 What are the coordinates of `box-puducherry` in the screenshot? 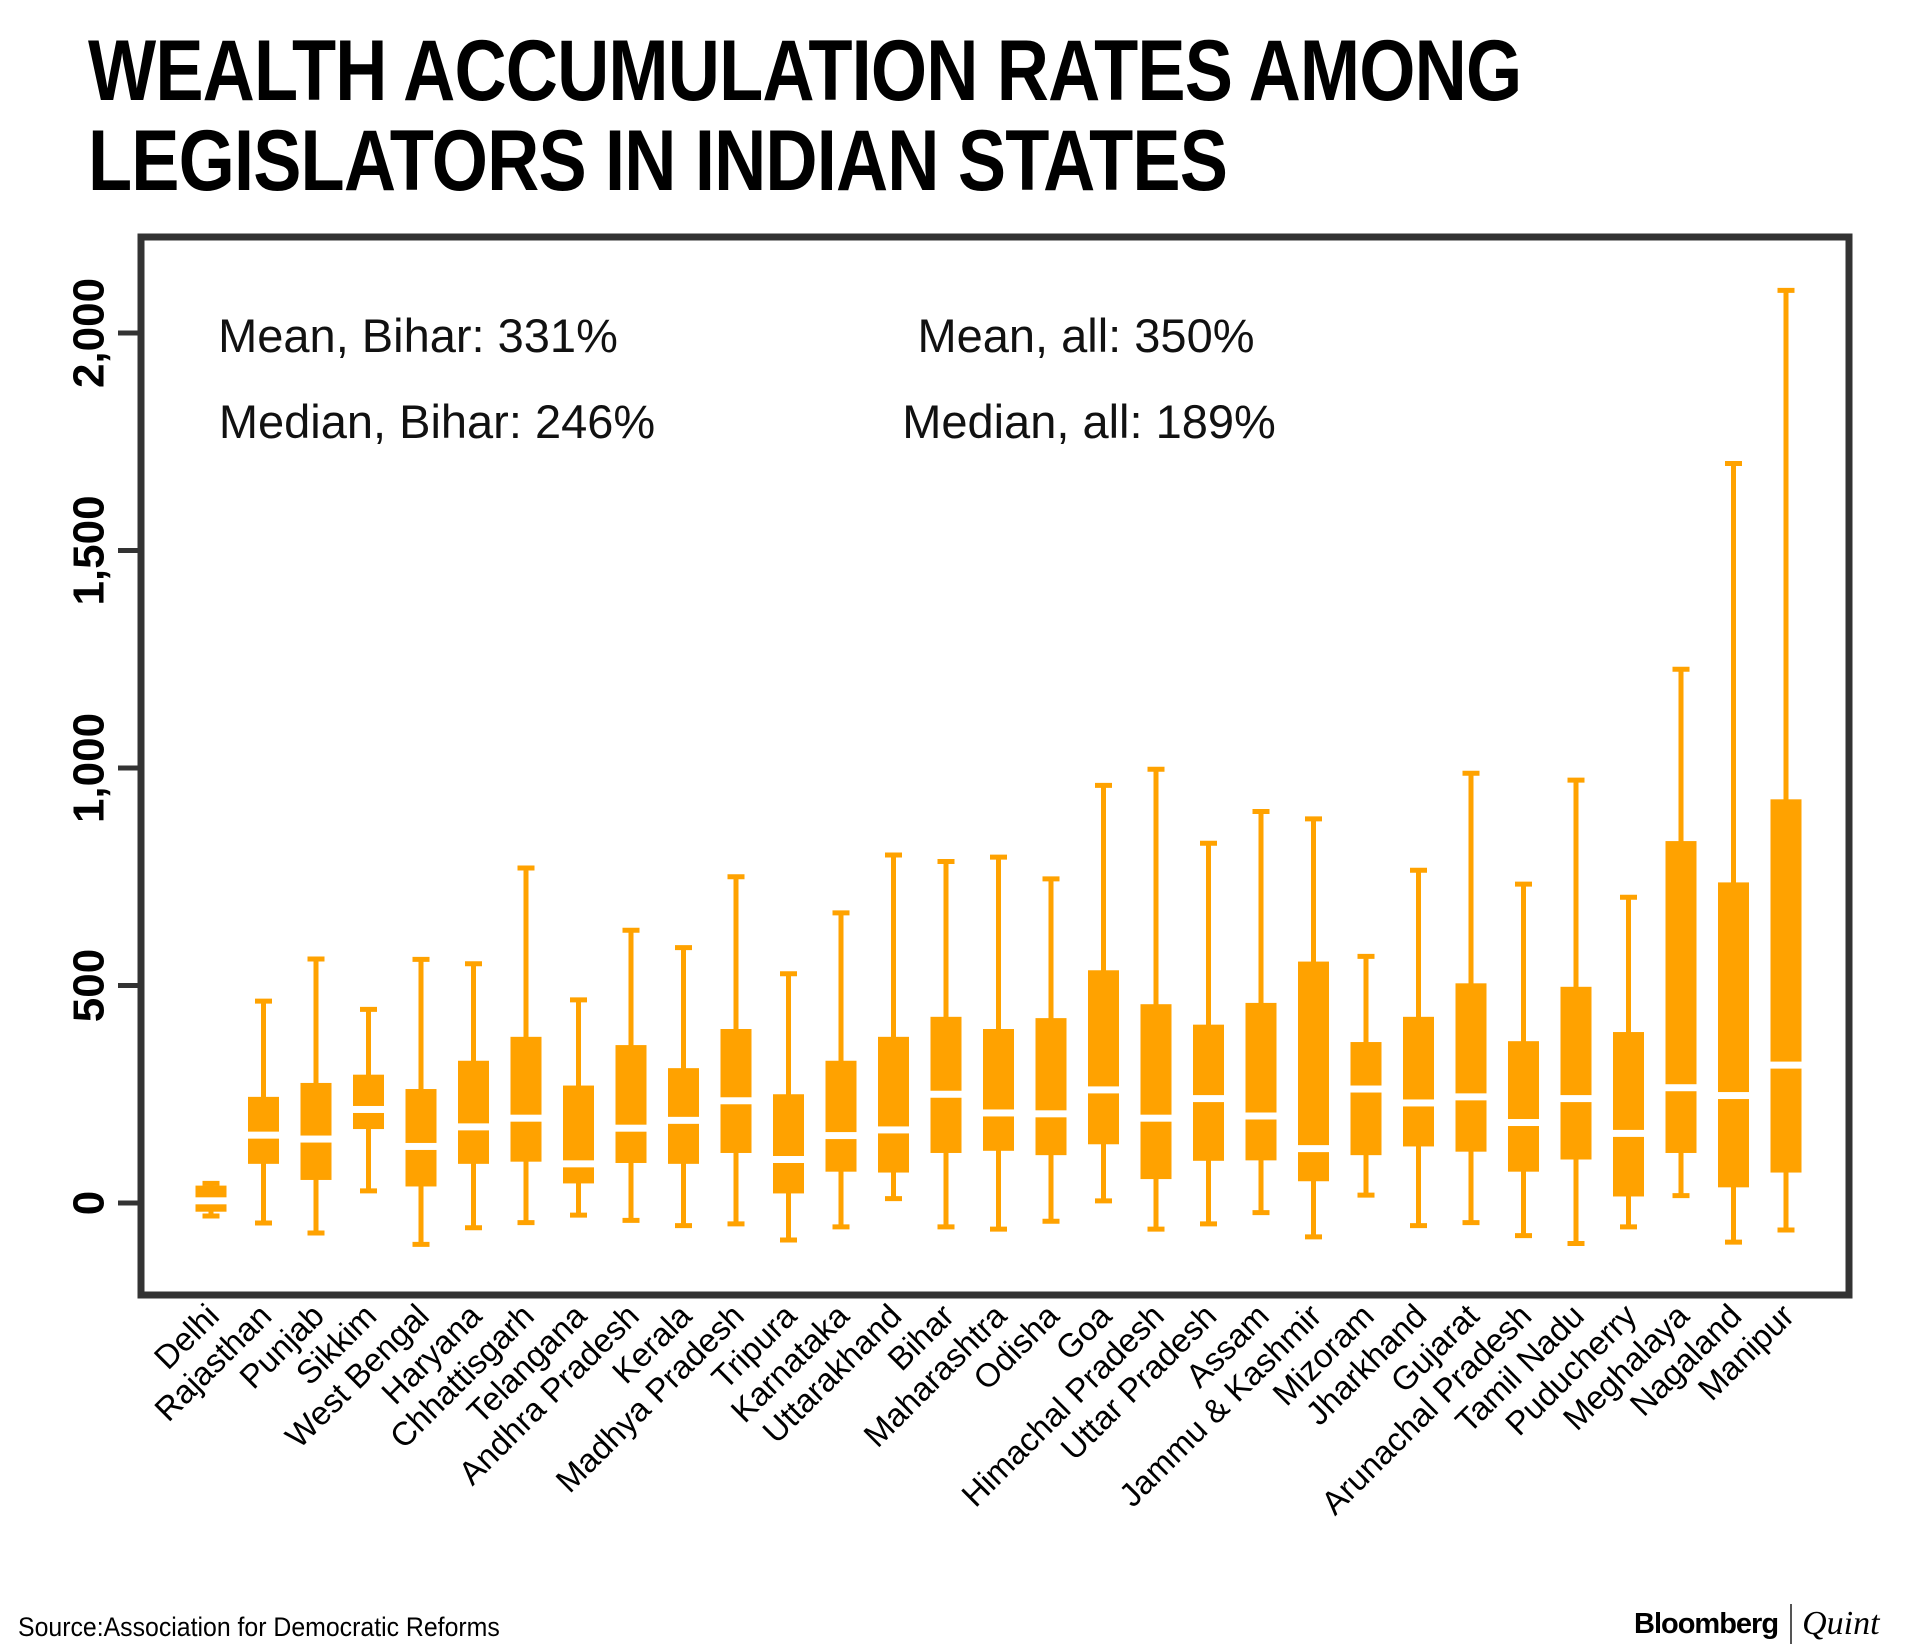 It's located at (1628, 1062).